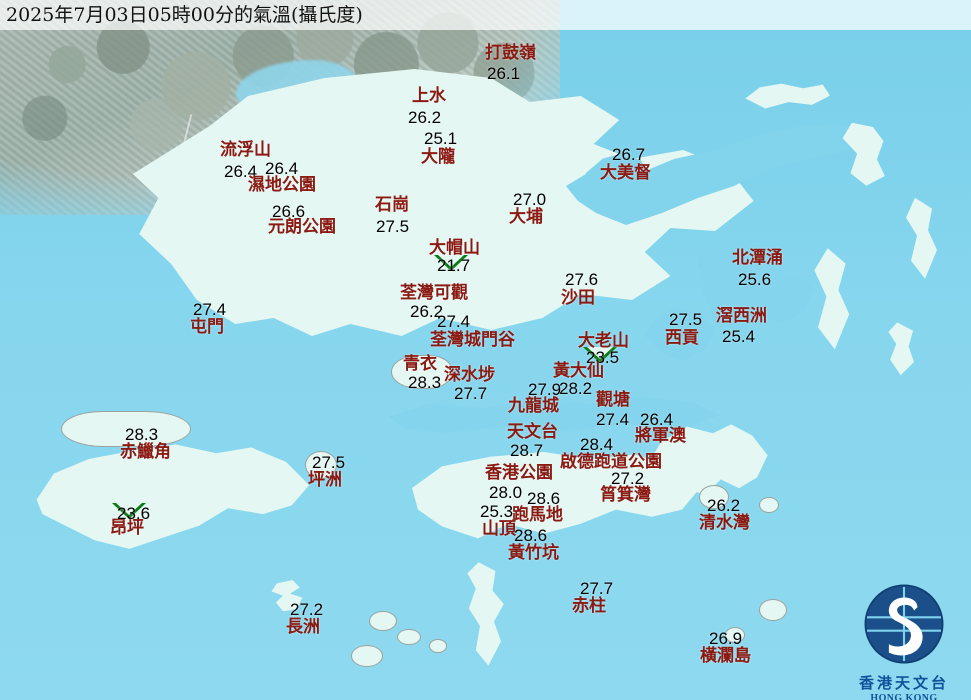 This screenshot has width=971, height=700. I want to click on po-toi-island, so click(773, 610).